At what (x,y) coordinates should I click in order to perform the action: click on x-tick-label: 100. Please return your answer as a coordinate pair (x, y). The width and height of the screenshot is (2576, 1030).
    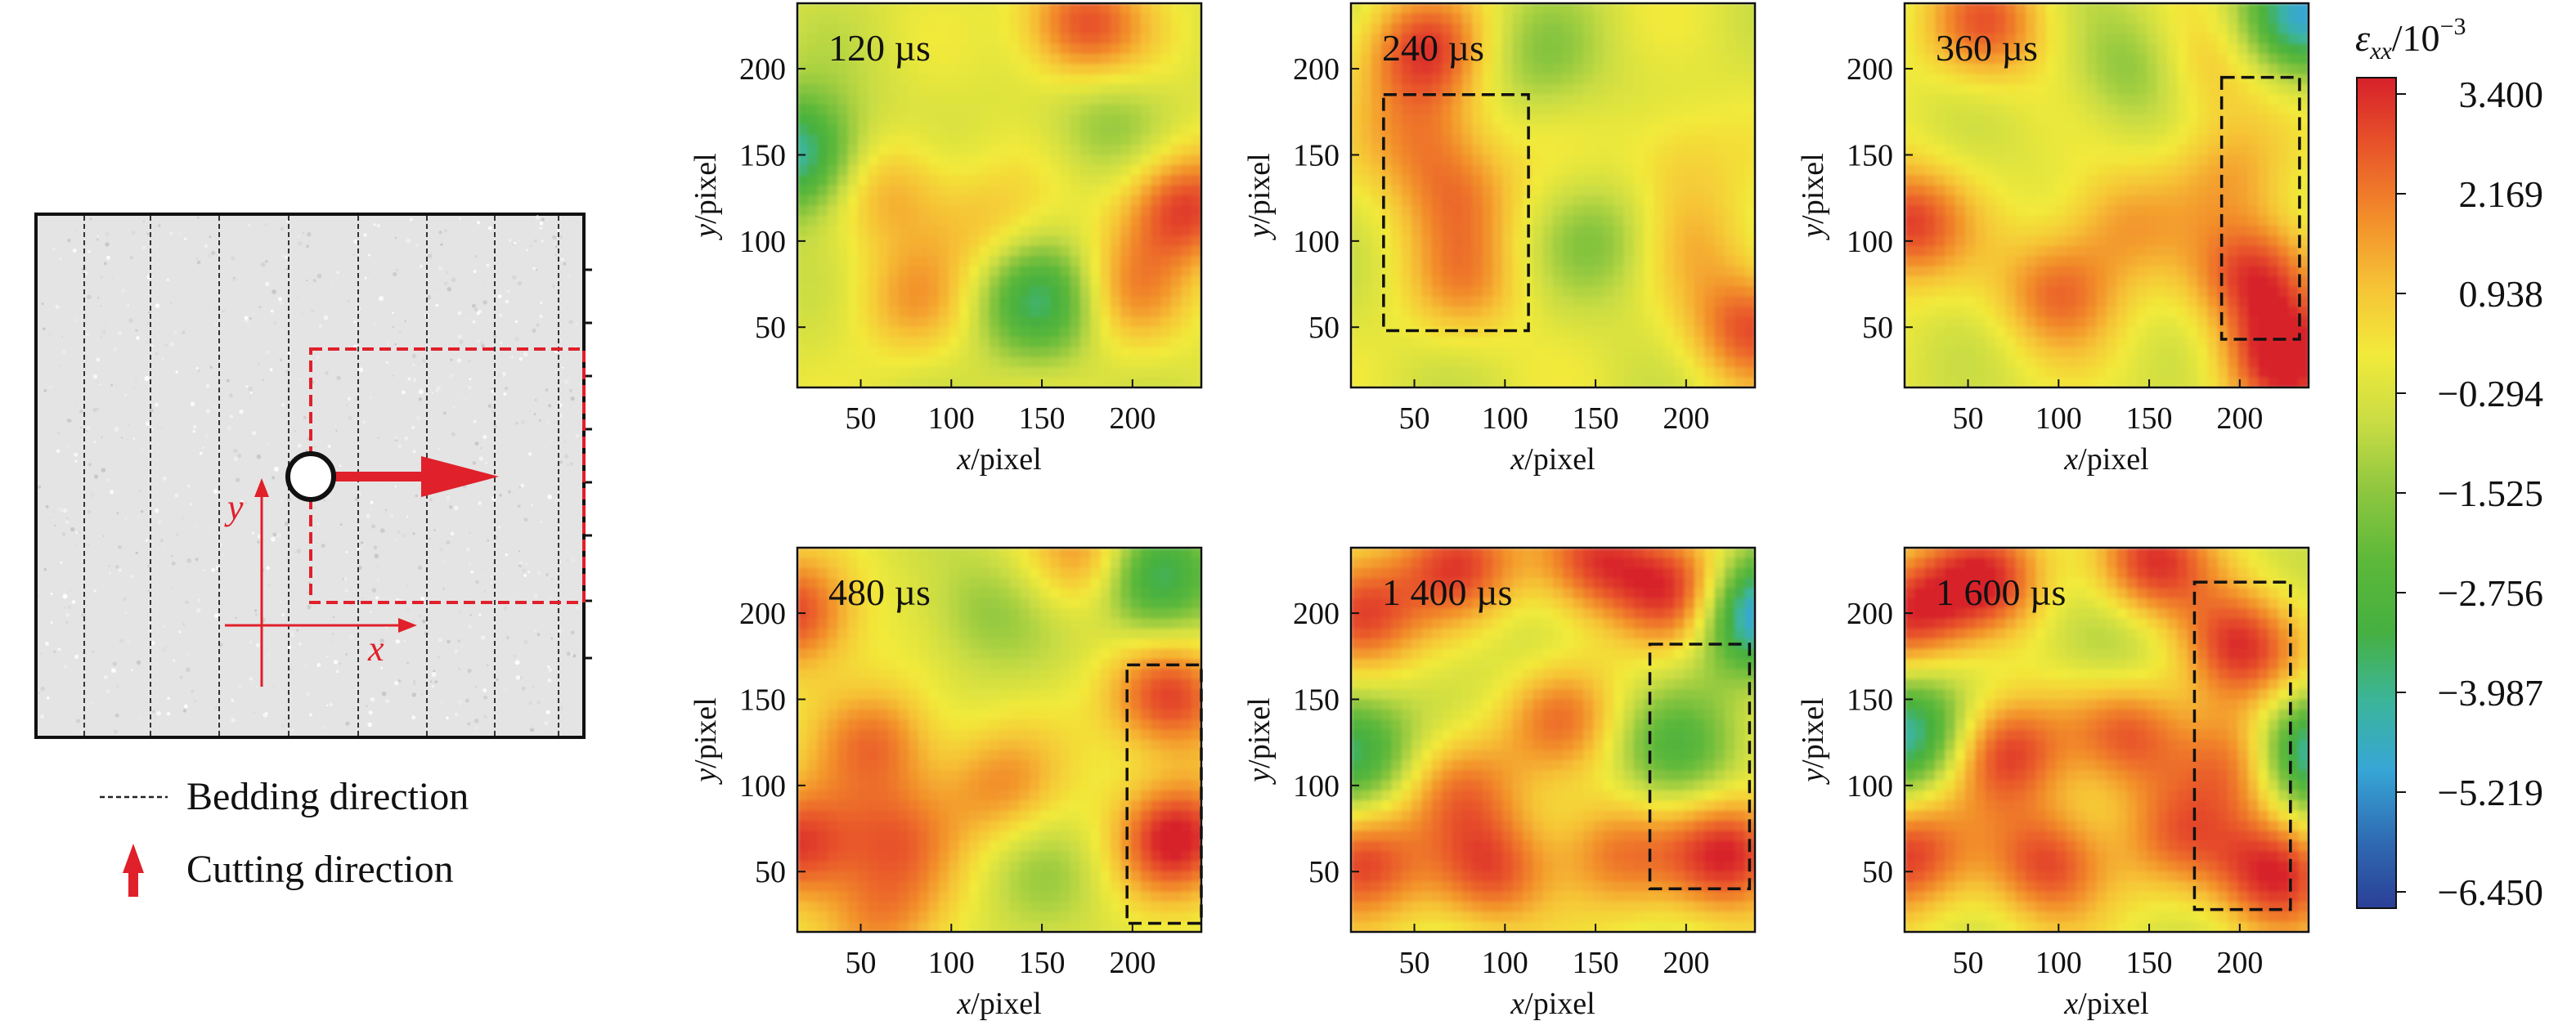
    Looking at the image, I should click on (952, 418).